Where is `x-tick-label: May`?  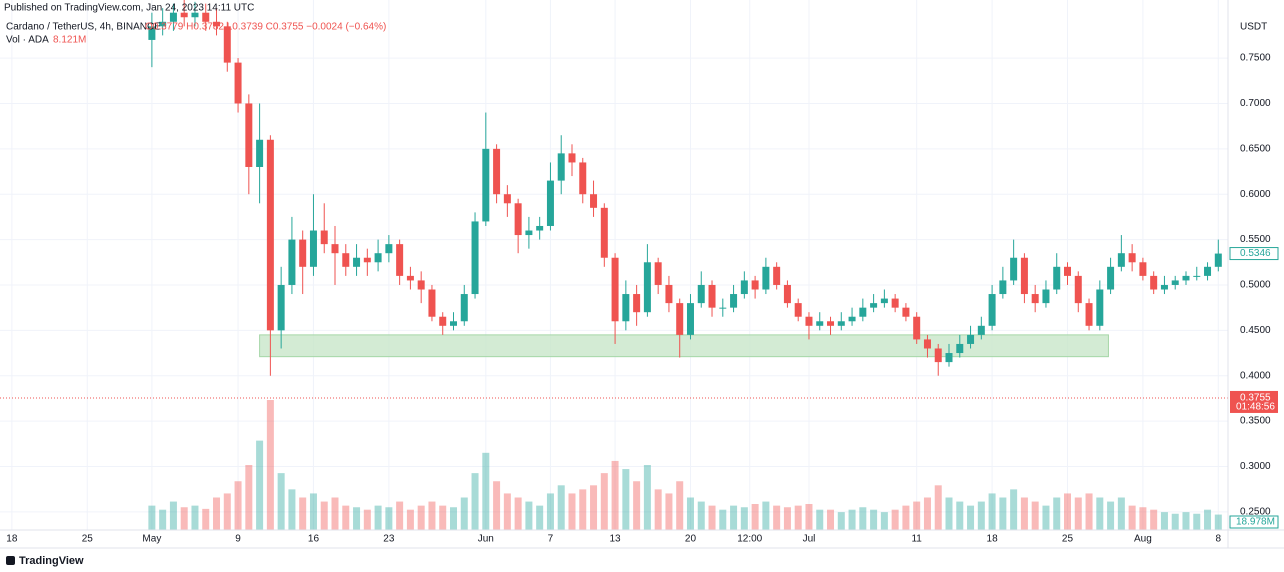 x-tick-label: May is located at coordinates (151, 539).